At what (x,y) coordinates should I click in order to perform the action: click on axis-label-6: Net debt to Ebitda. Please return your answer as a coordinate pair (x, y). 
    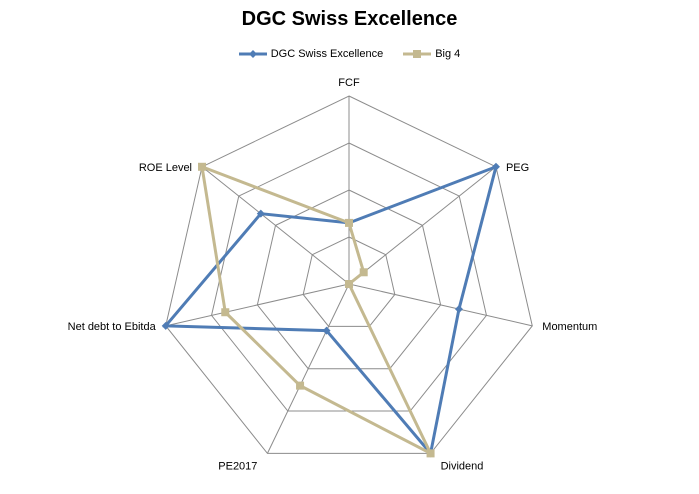
    Looking at the image, I should click on (112, 327).